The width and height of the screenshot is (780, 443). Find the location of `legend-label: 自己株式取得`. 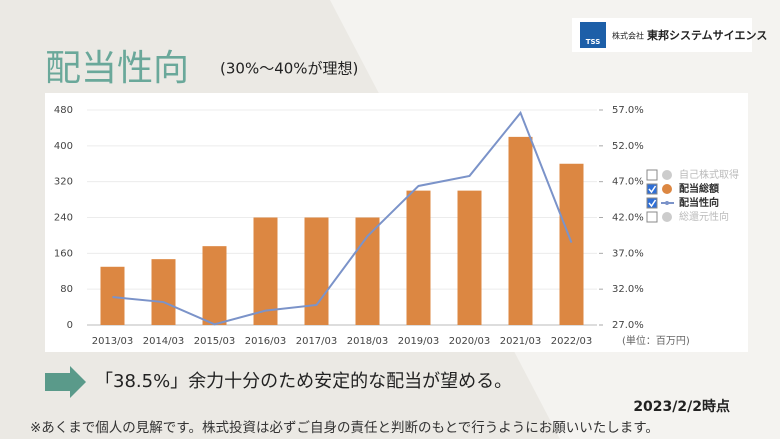

legend-label: 自己株式取得 is located at coordinates (709, 174).